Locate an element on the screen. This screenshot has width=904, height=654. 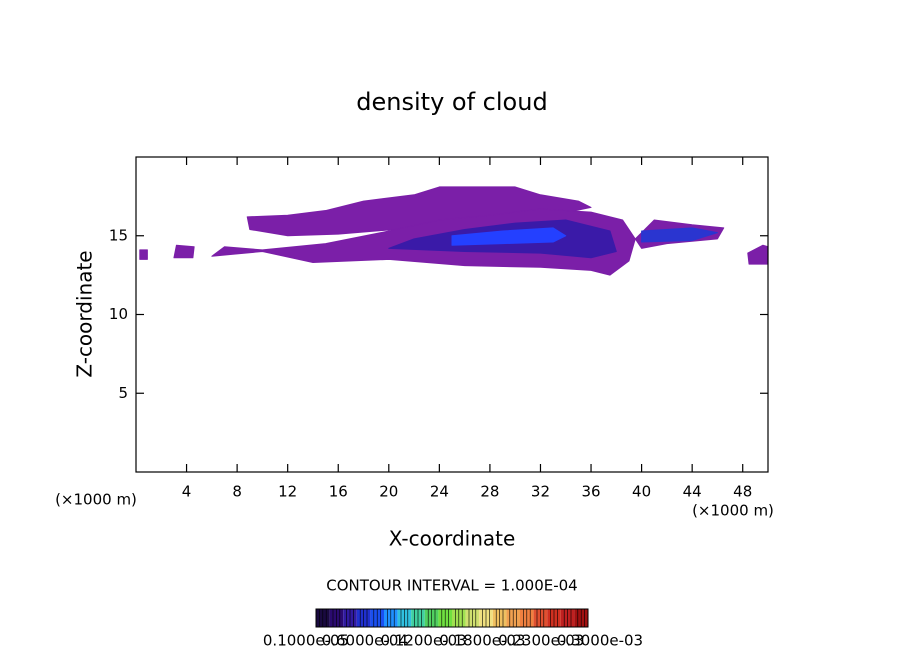
x-tick-label: 4 is located at coordinates (187, 492).